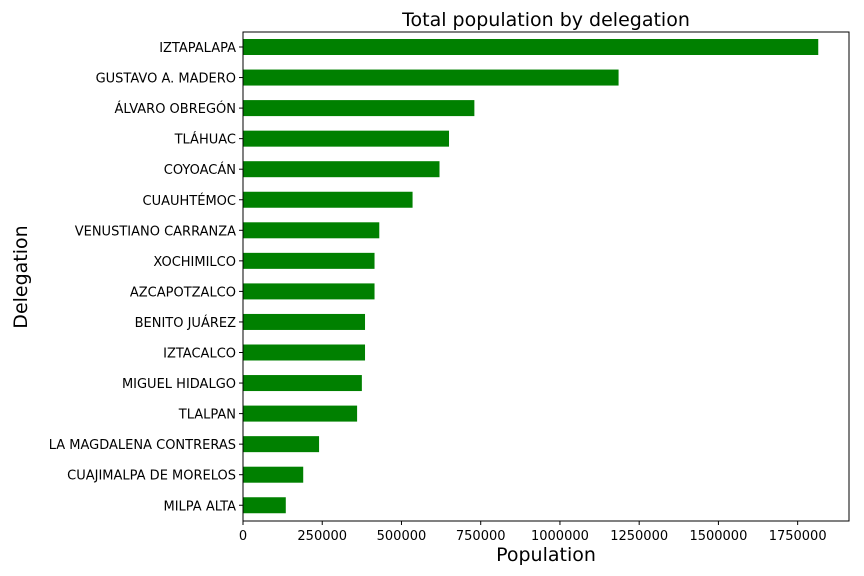 Image resolution: width=864 pixels, height=576 pixels. Describe the element at coordinates (798, 536) in the screenshot. I see `x-tick-label: 1750000` at that location.